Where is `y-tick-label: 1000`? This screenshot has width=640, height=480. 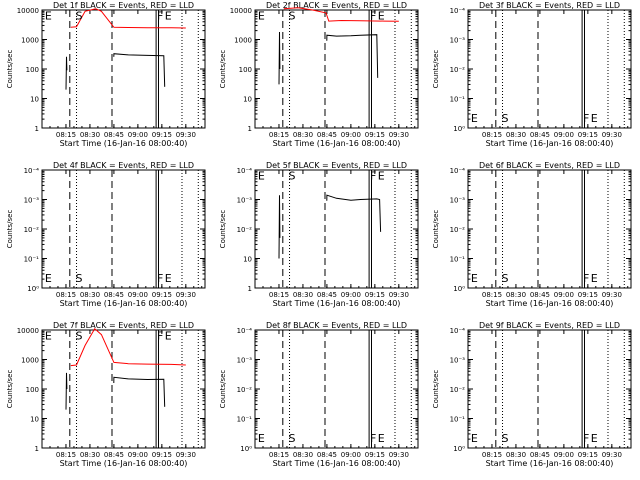
y-tick-label: 1000 is located at coordinates (30, 41).